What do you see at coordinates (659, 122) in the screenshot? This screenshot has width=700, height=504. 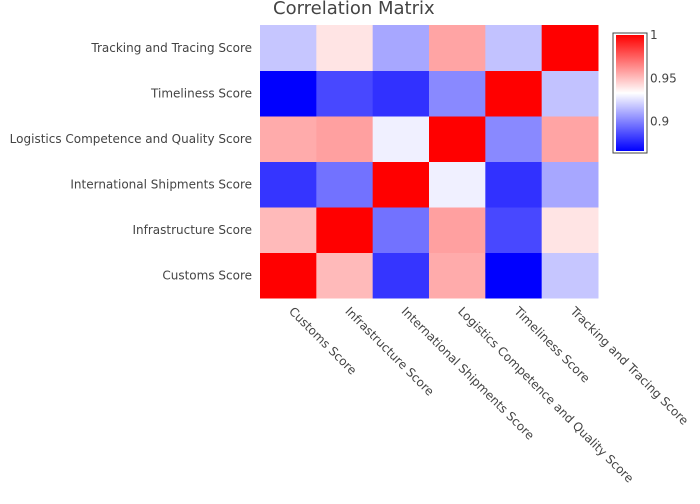 I see `colorbar-tick-label: 0.9` at bounding box center [659, 122].